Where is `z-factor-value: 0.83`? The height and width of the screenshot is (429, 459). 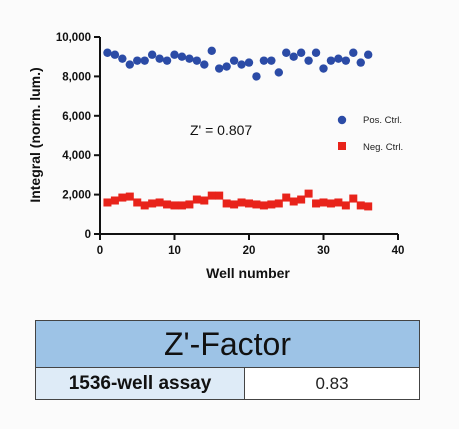 z-factor-value: 0.83 is located at coordinates (332, 383).